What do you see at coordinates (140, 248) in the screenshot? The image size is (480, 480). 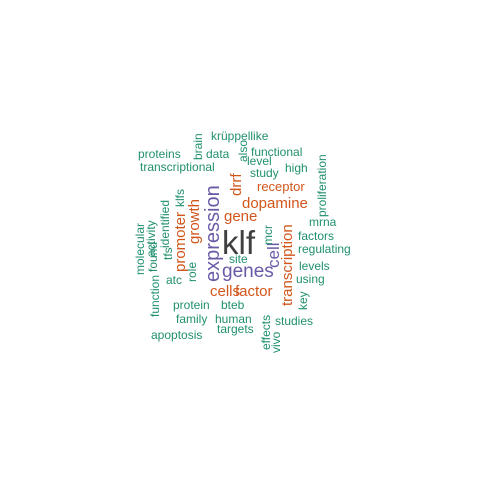 I see `word-molecular: molecular` at bounding box center [140, 248].